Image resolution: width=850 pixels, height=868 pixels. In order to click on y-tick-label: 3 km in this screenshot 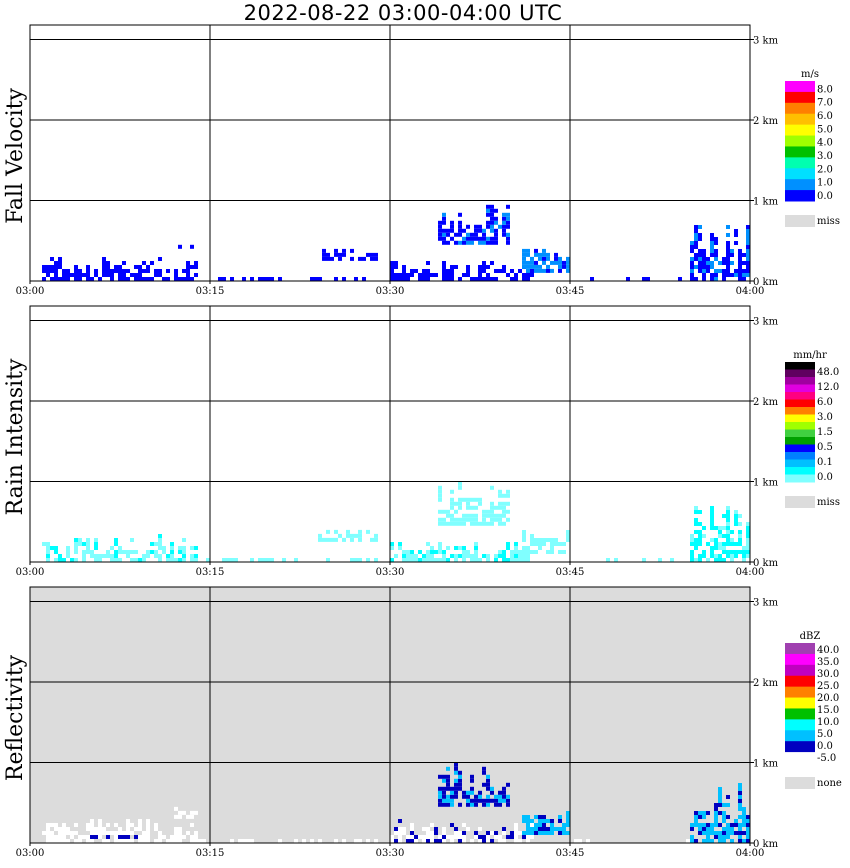, I will do `click(766, 41)`.